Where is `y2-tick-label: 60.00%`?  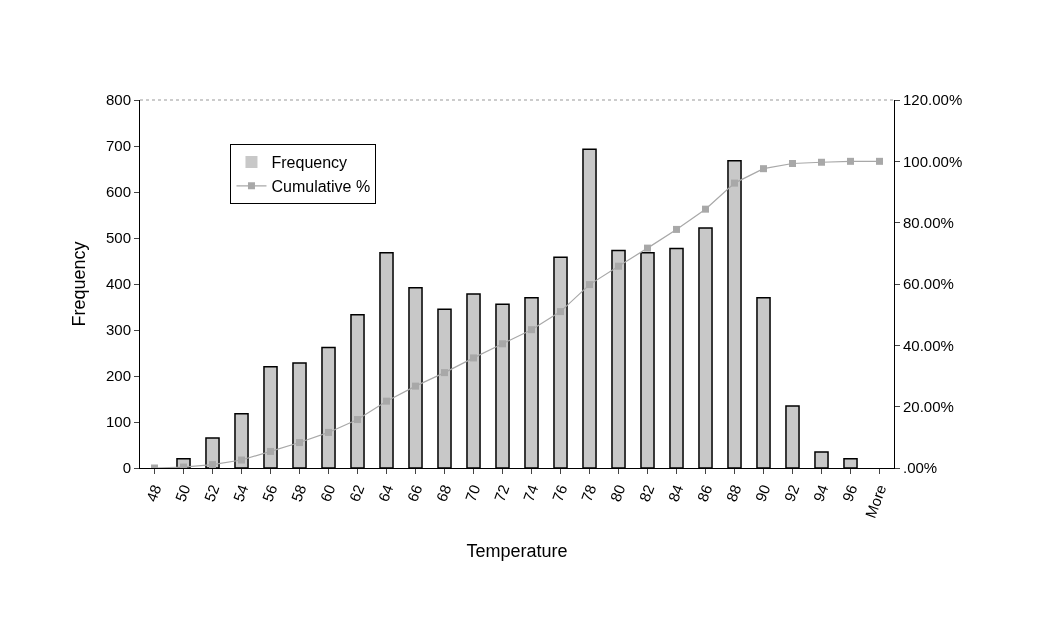
y2-tick-label: 60.00% is located at coordinates (928, 284).